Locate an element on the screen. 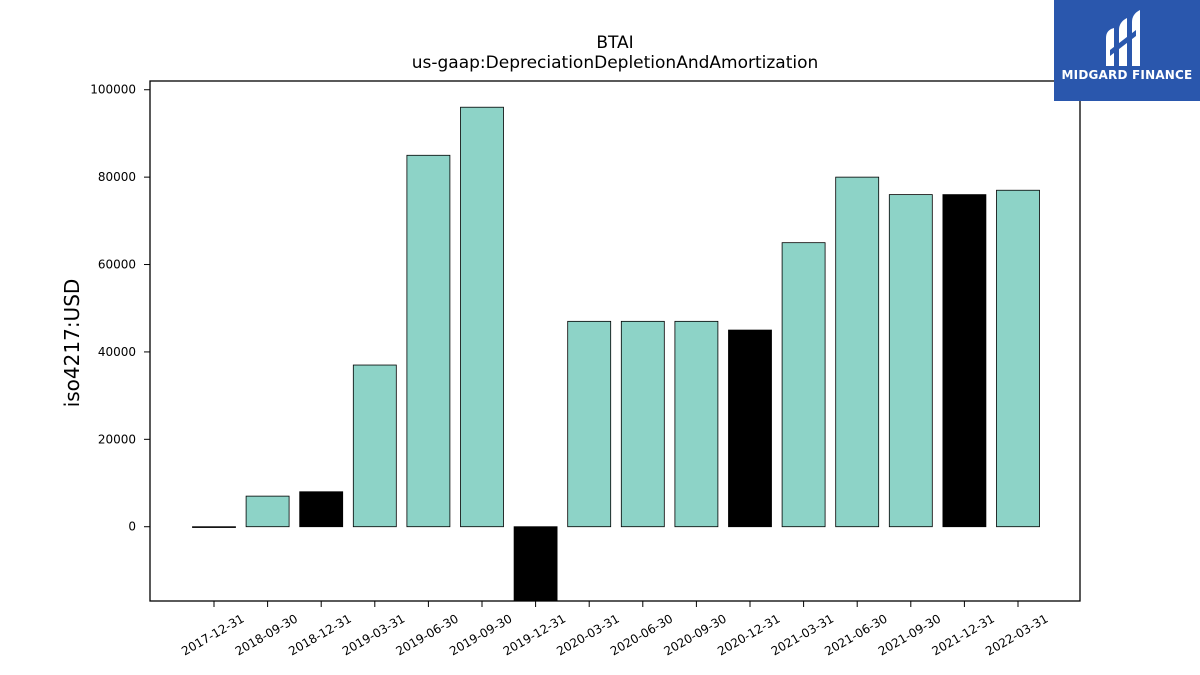  y-tick-label: 20000 is located at coordinates (117, 439).